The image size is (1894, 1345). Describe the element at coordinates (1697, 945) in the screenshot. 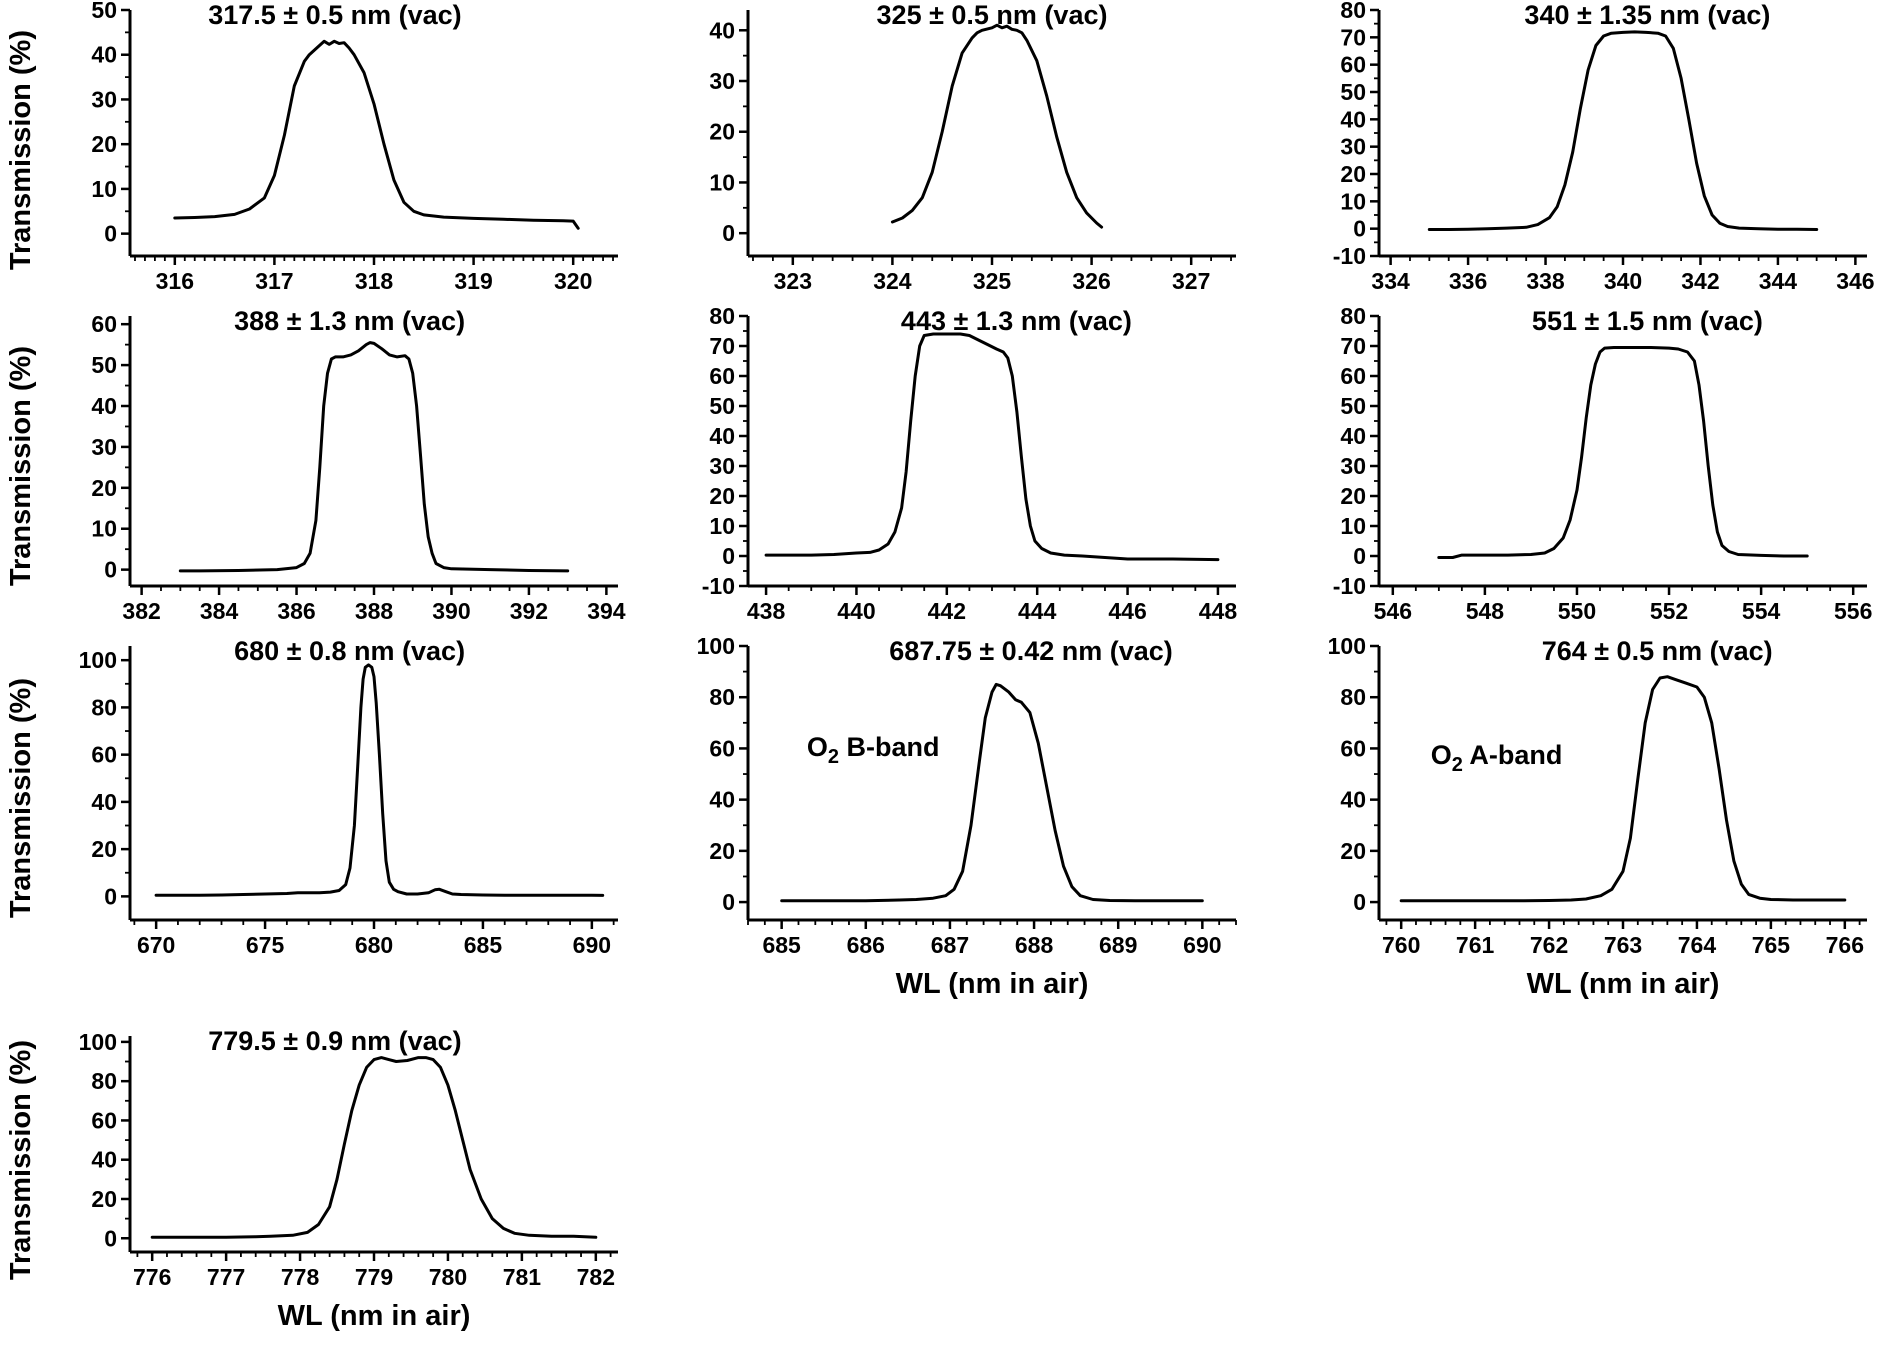

I see `svg-text: 764` at that location.